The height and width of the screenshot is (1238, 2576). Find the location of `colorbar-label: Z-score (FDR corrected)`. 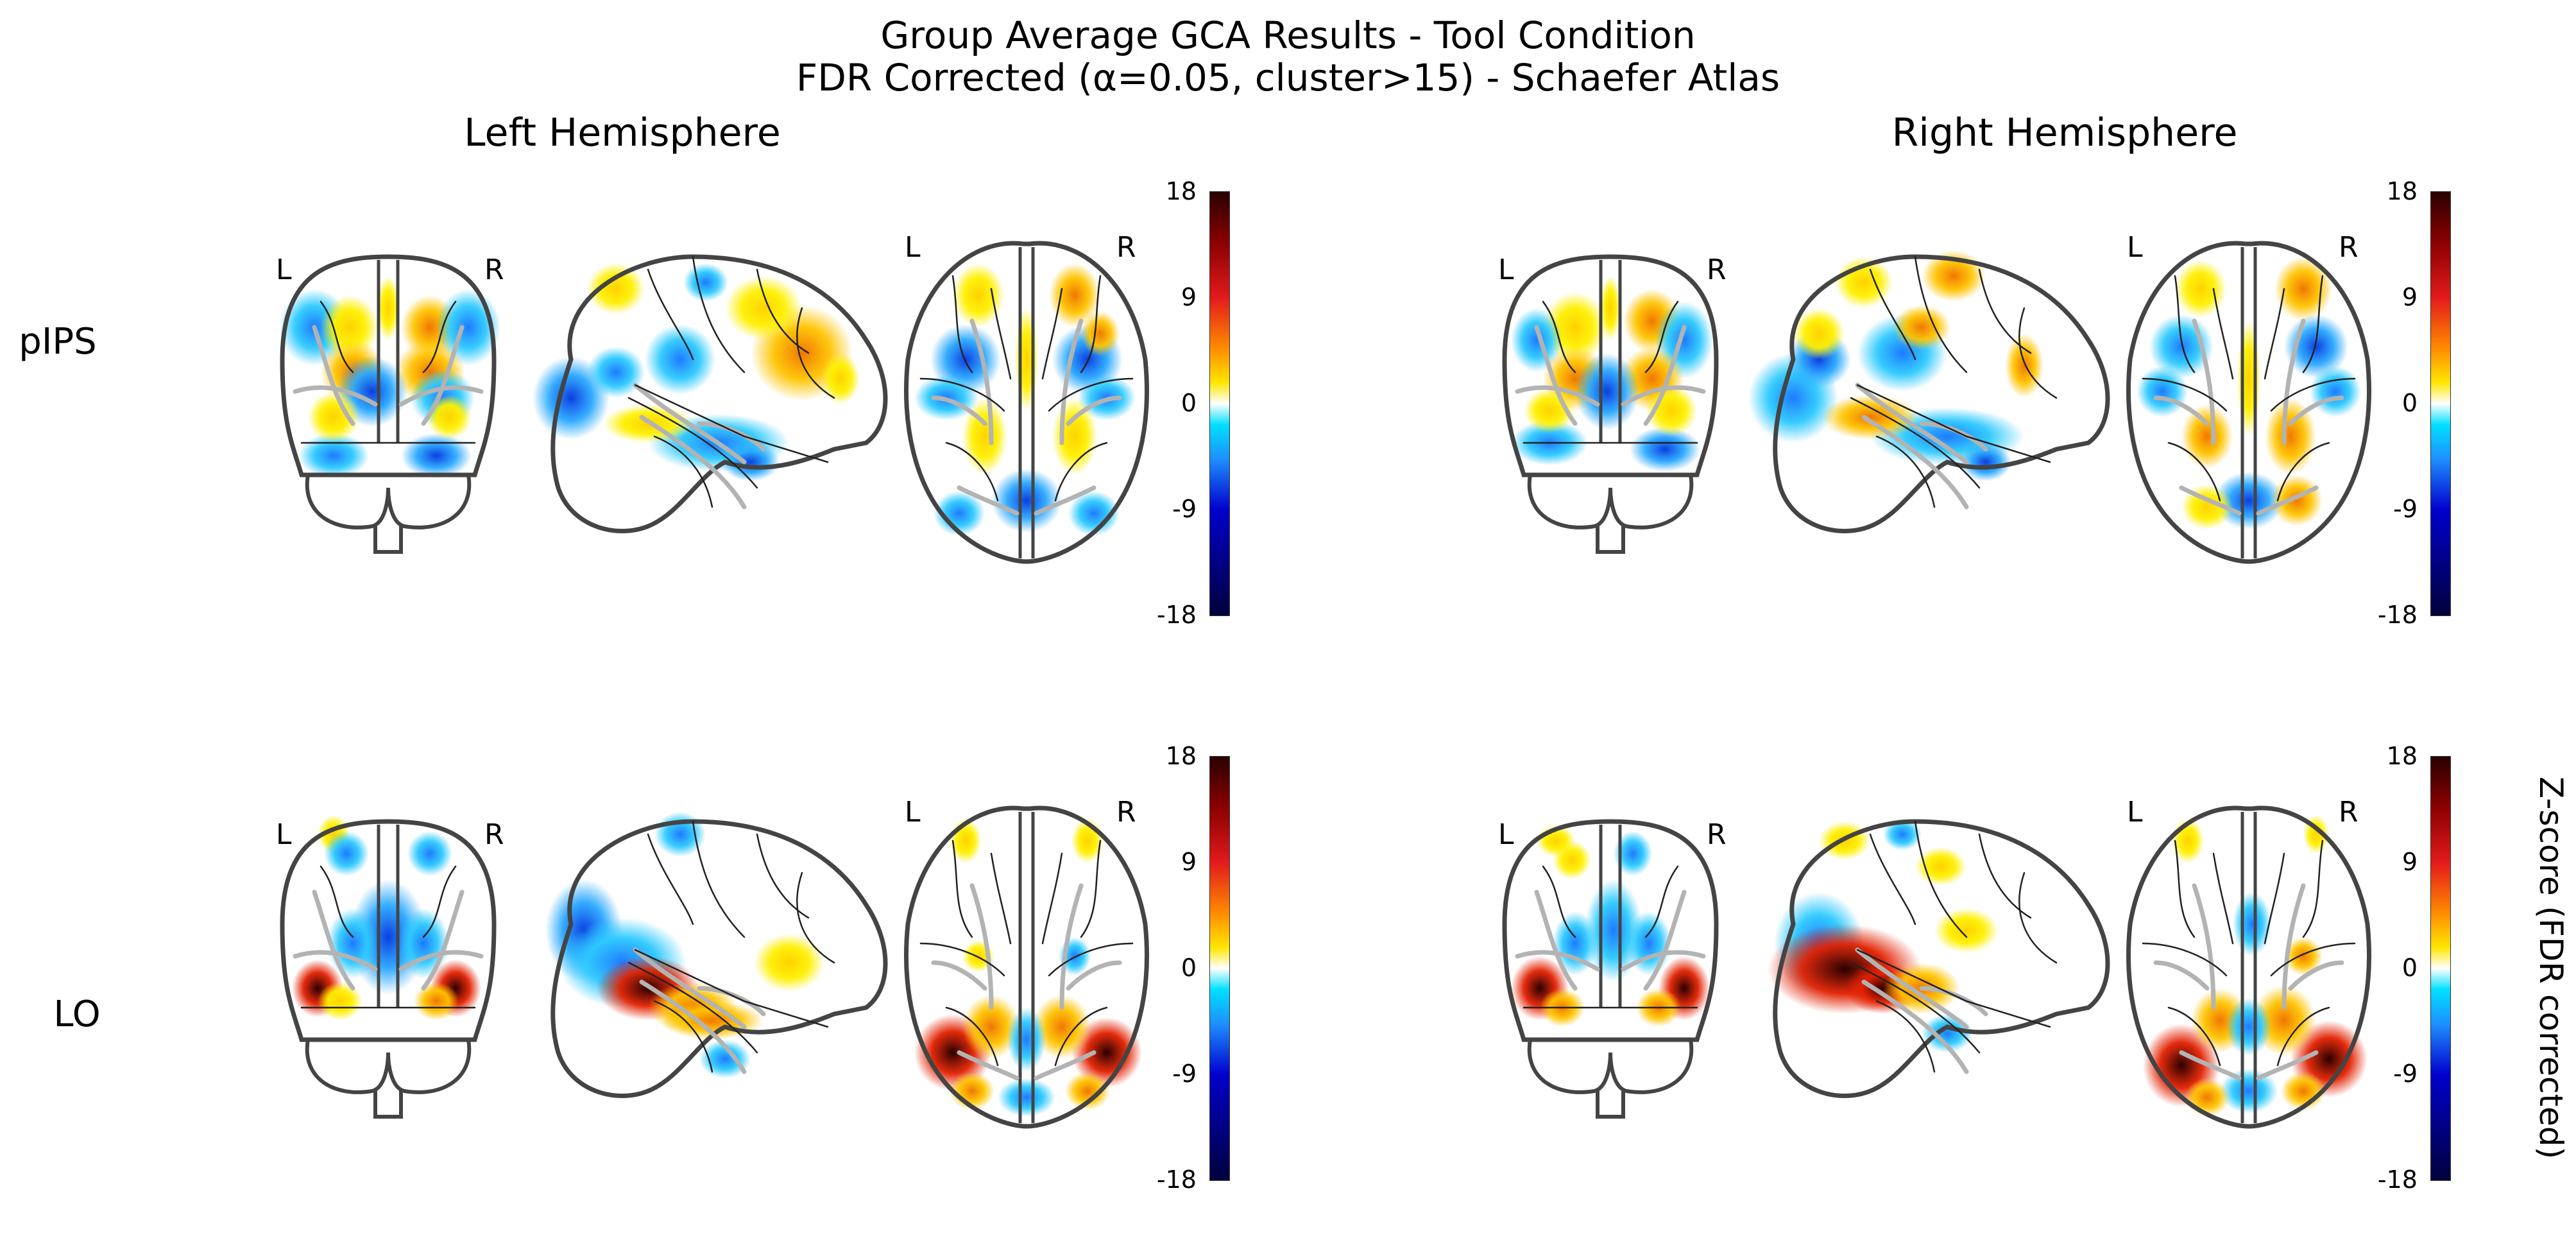

colorbar-label: Z-score (FDR corrected) is located at coordinates (2551, 969).